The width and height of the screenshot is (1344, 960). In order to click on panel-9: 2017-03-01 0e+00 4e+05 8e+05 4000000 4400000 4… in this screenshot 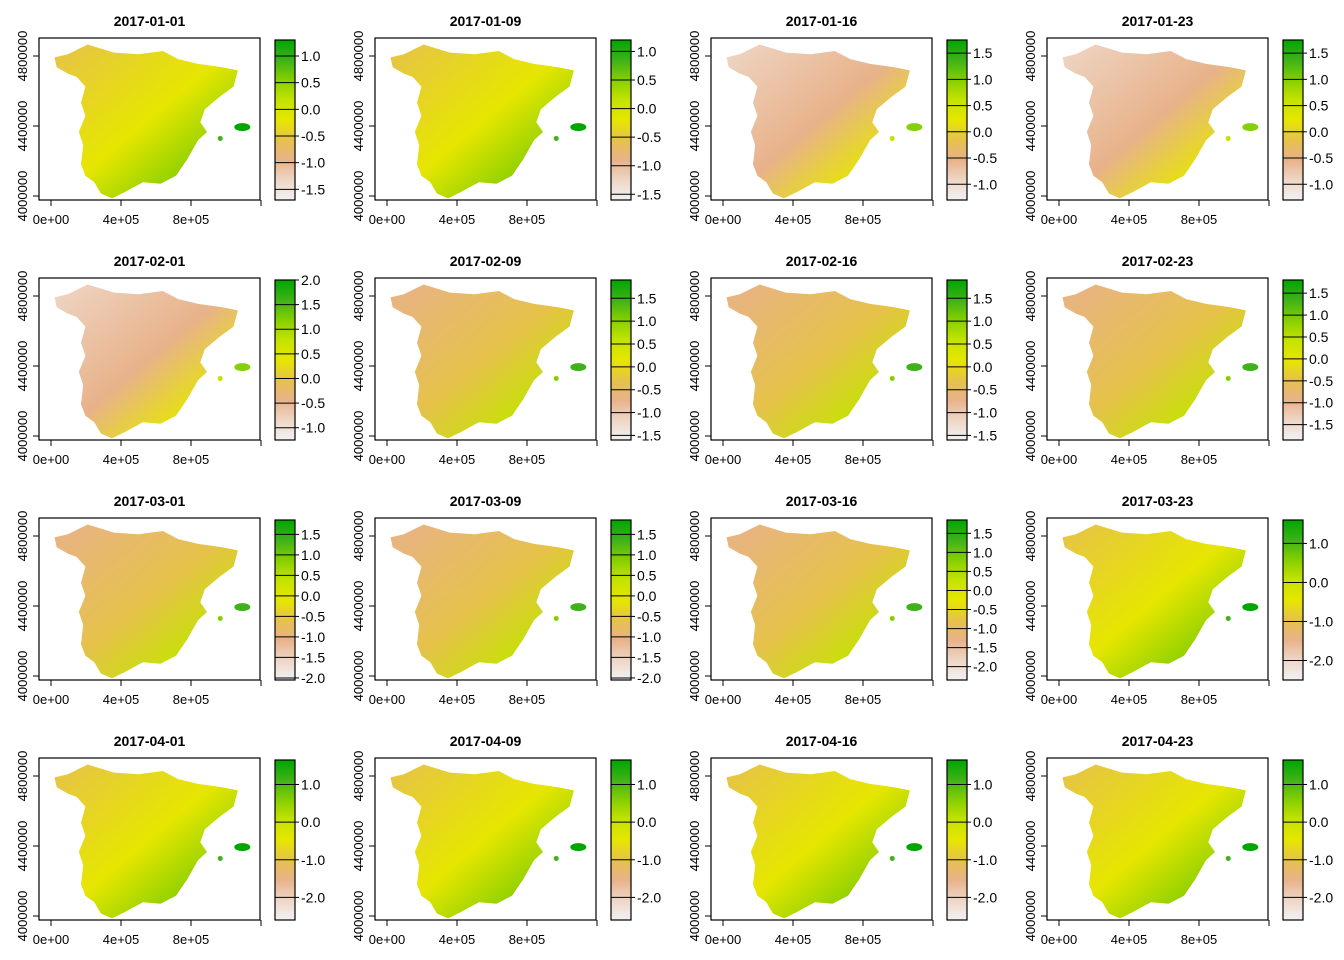, I will do `click(170, 600)`.